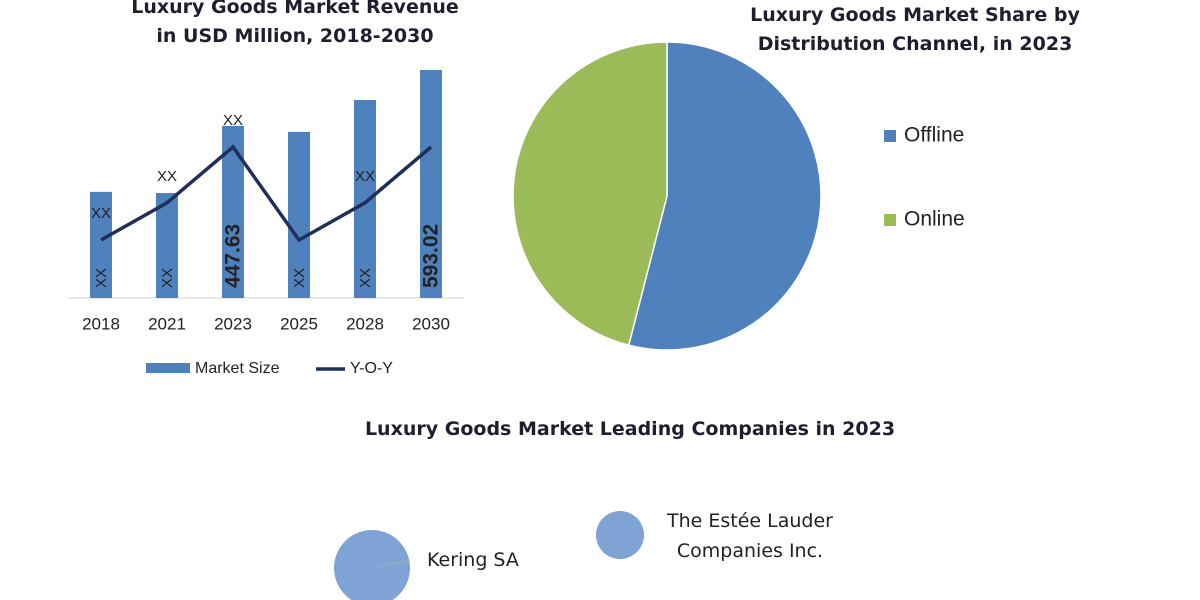 The height and width of the screenshot is (600, 1200). Describe the element at coordinates (233, 256) in the screenshot. I see `data-label: 447.63` at that location.